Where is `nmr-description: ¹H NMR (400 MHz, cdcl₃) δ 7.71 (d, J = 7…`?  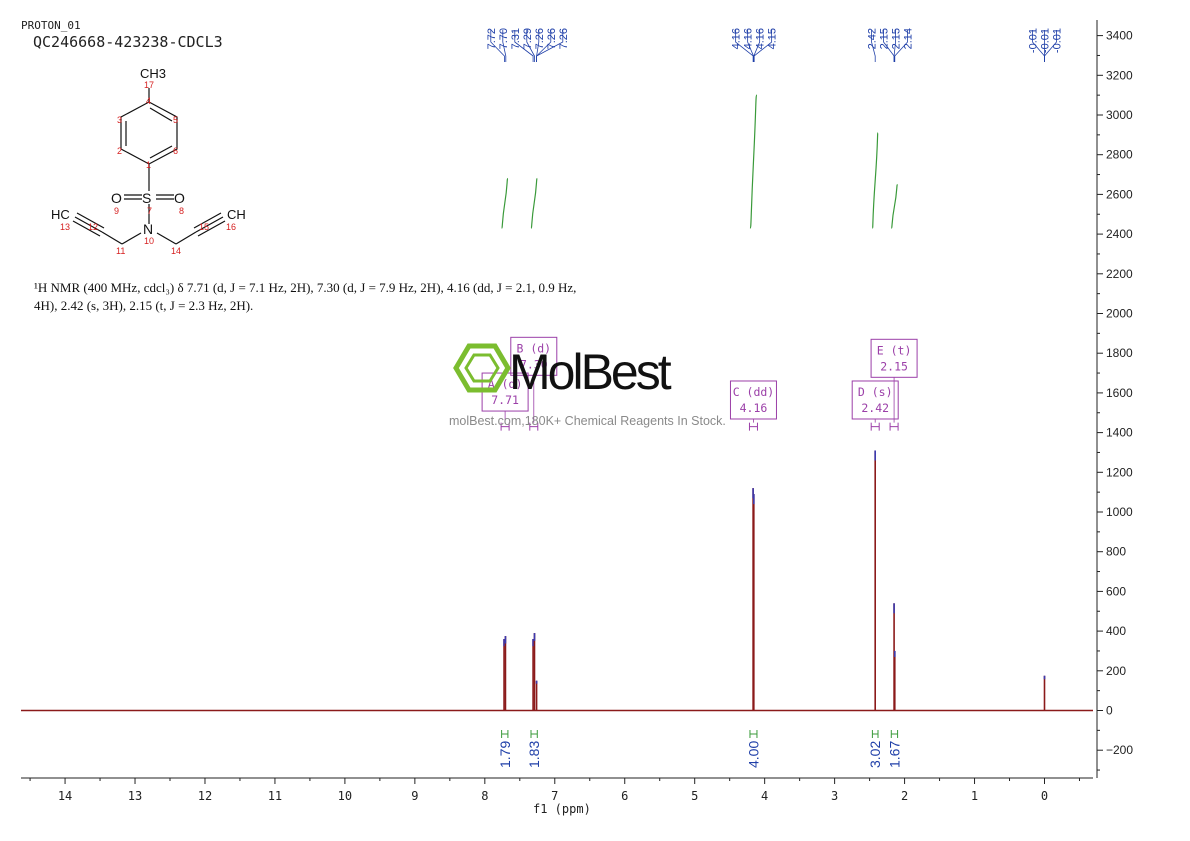
nmr-description: ¹H NMR (400 MHz, cdcl₃) δ 7.71 (d, J = 7… is located at coordinates (334, 297).